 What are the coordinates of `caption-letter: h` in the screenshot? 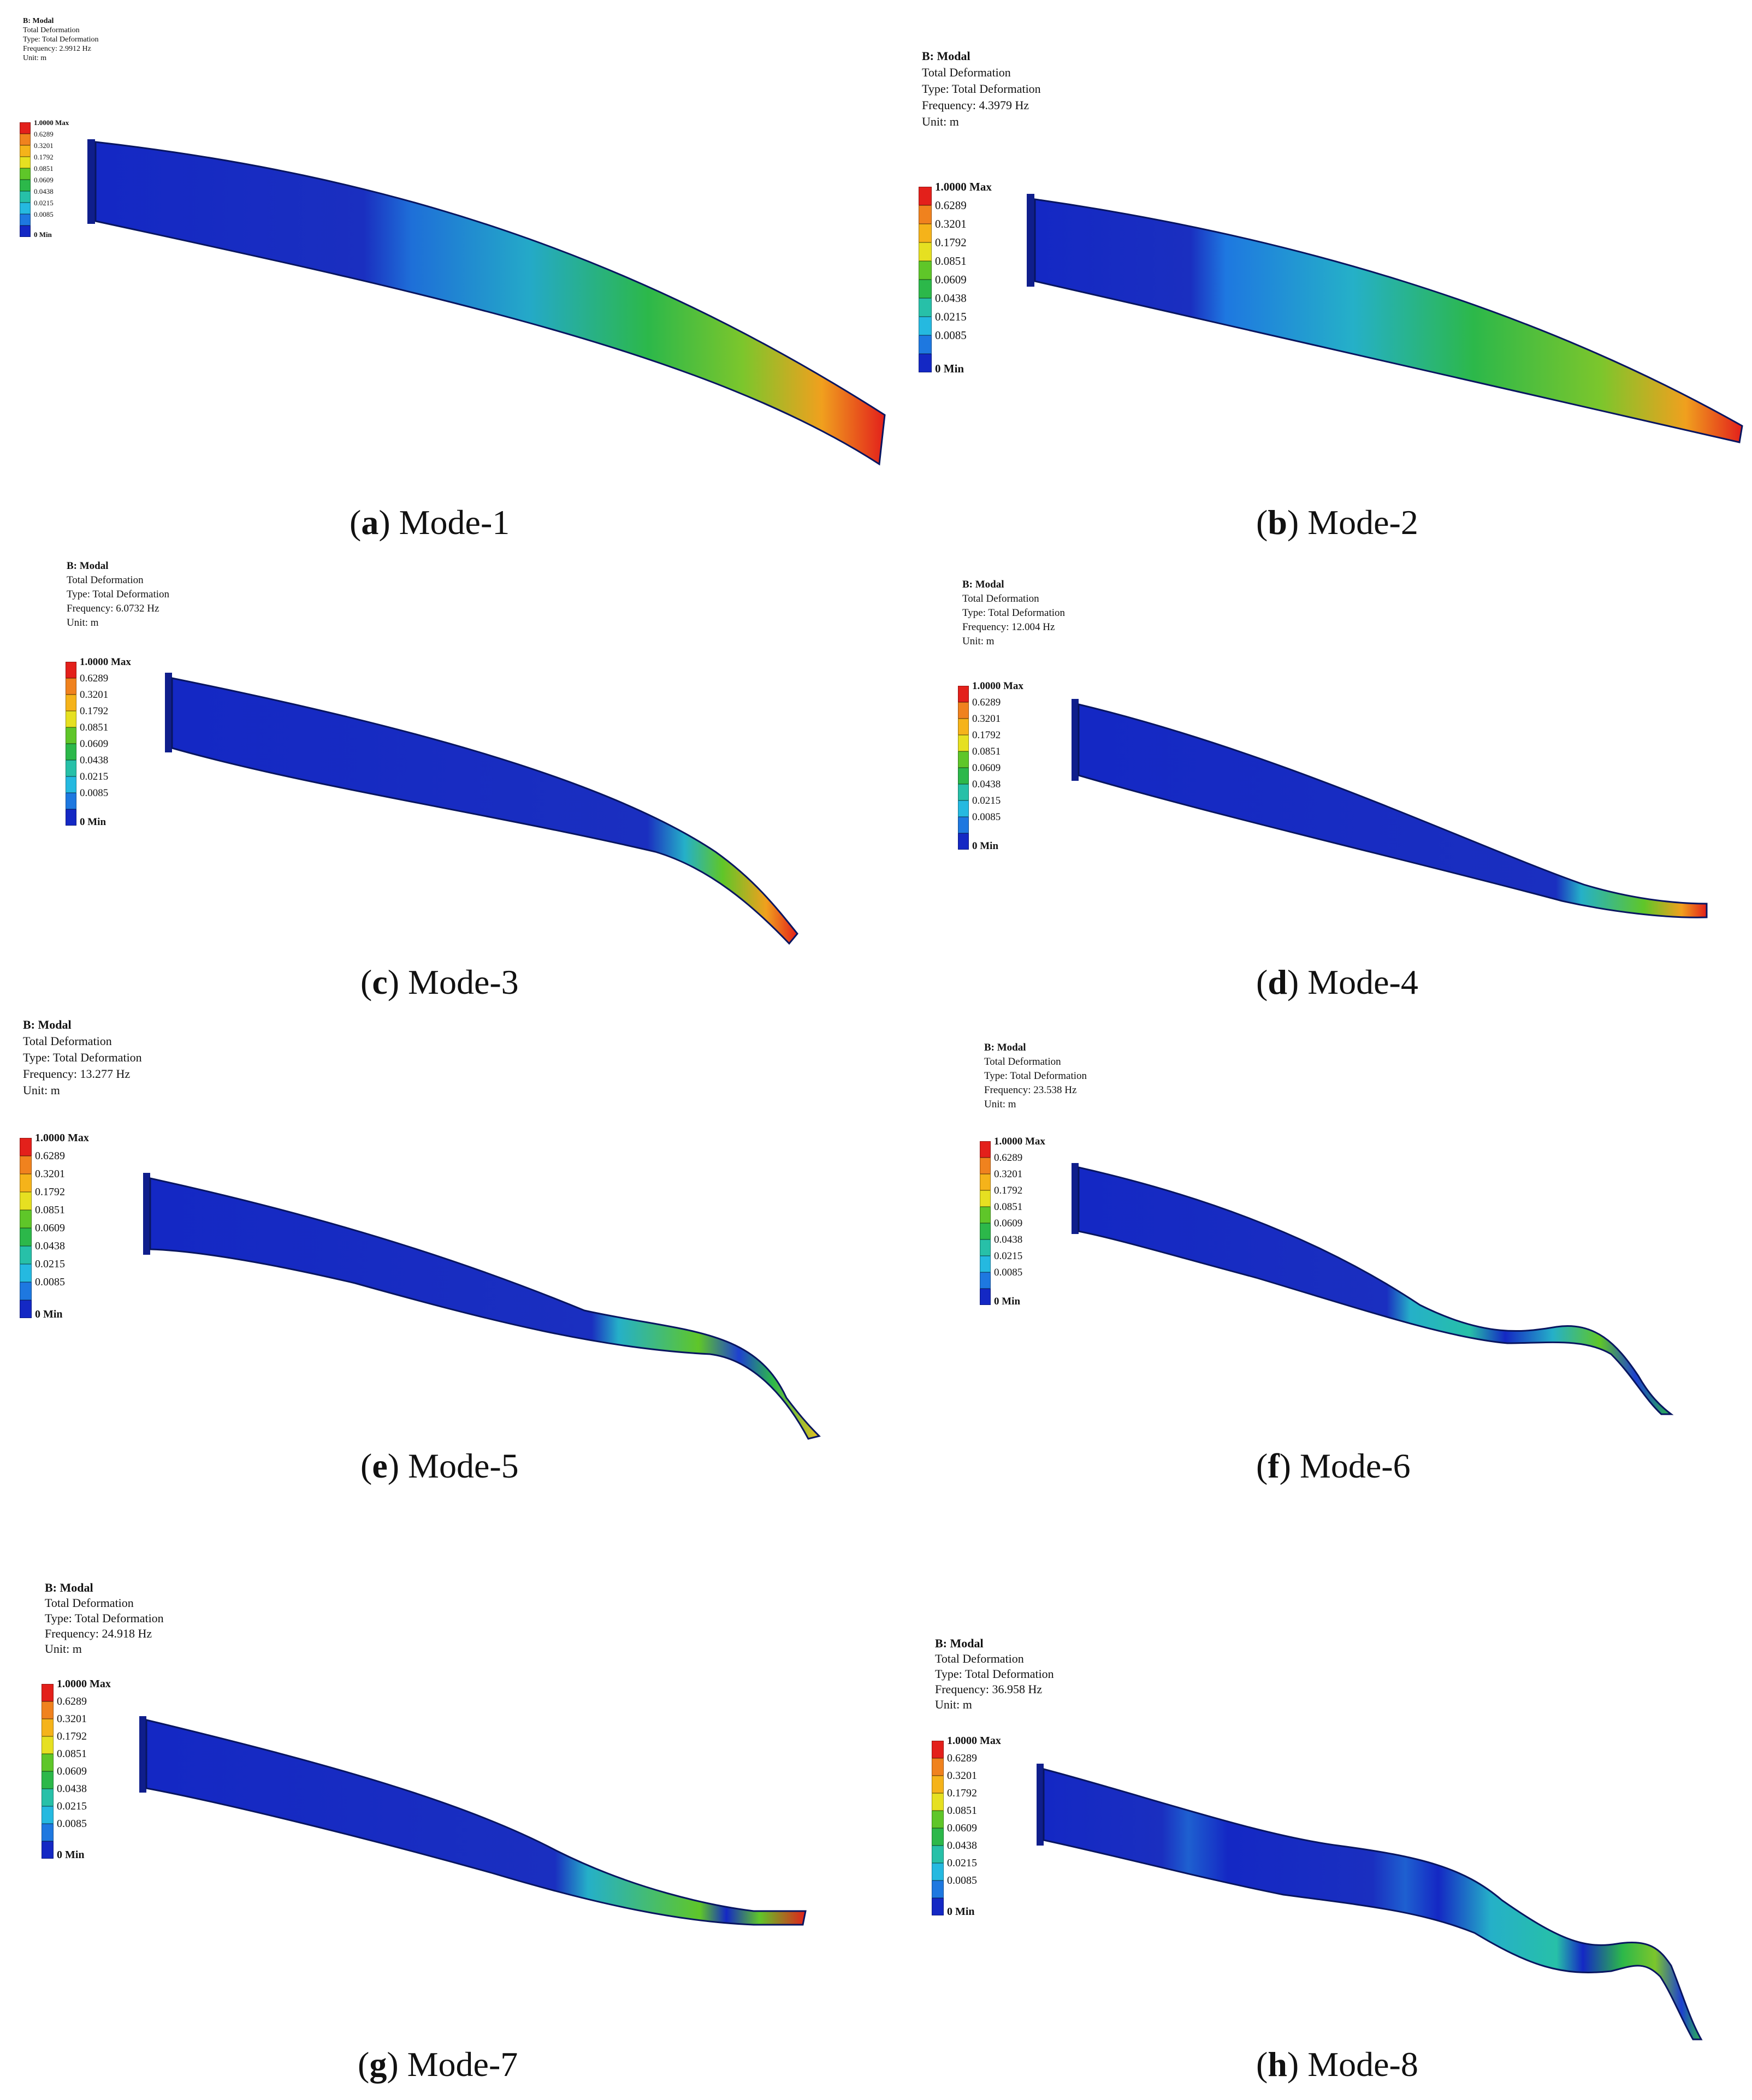 It's located at (1277, 2064).